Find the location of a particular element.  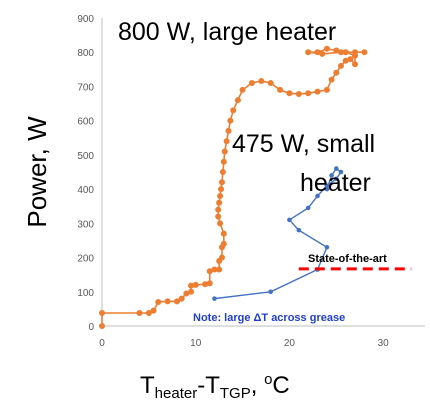

y-axis-title: Power, W is located at coordinates (37, 172).